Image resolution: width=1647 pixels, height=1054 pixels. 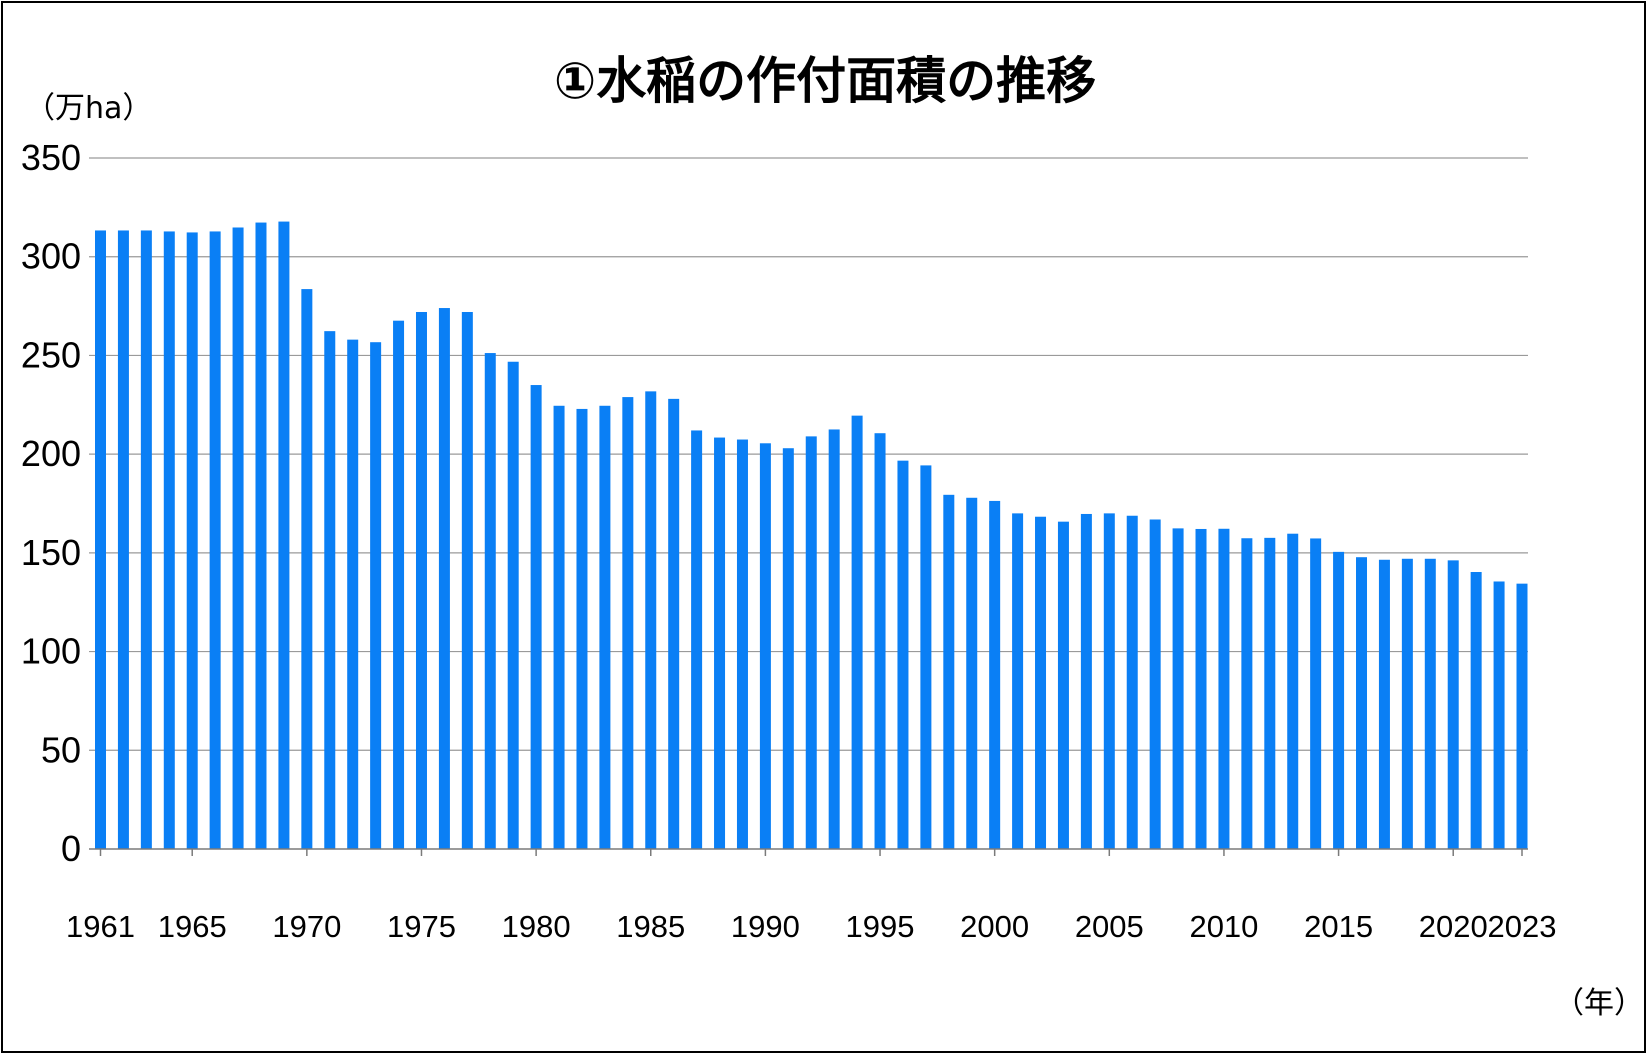 What do you see at coordinates (808, 852) in the screenshot?
I see `x-axis` at bounding box center [808, 852].